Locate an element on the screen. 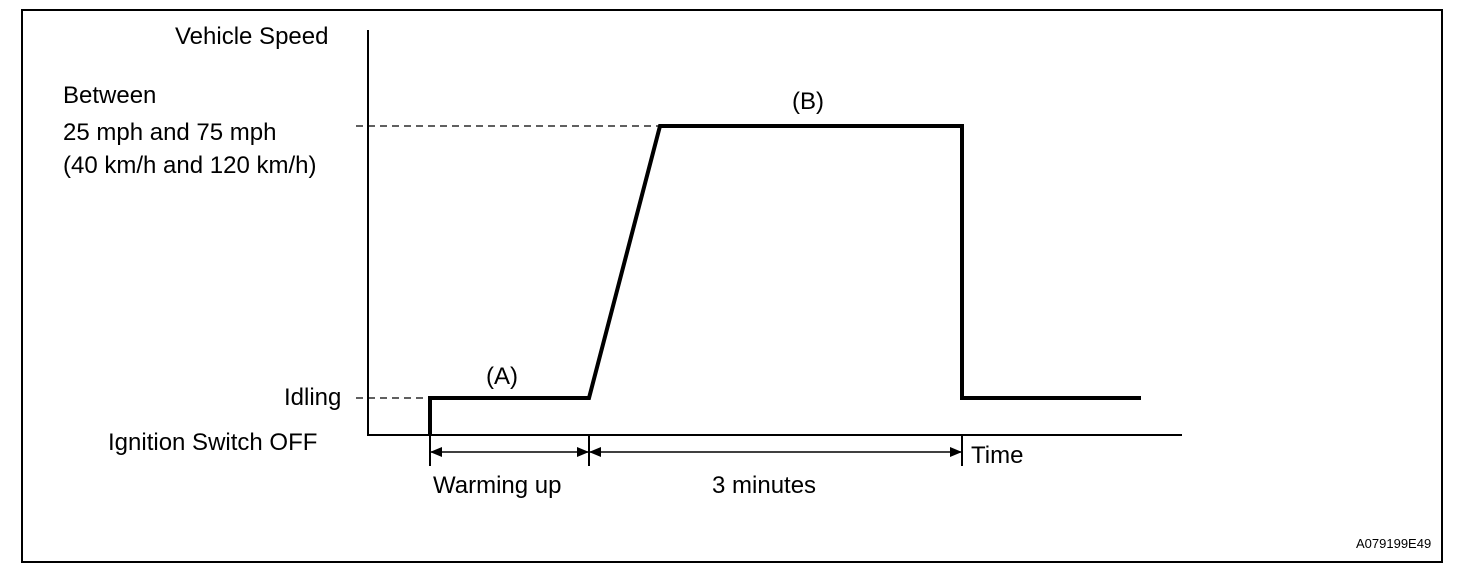 This screenshot has height=574, width=1472. speed-range-line-3: (40 km/h and 120 km/h) is located at coordinates (190, 165).